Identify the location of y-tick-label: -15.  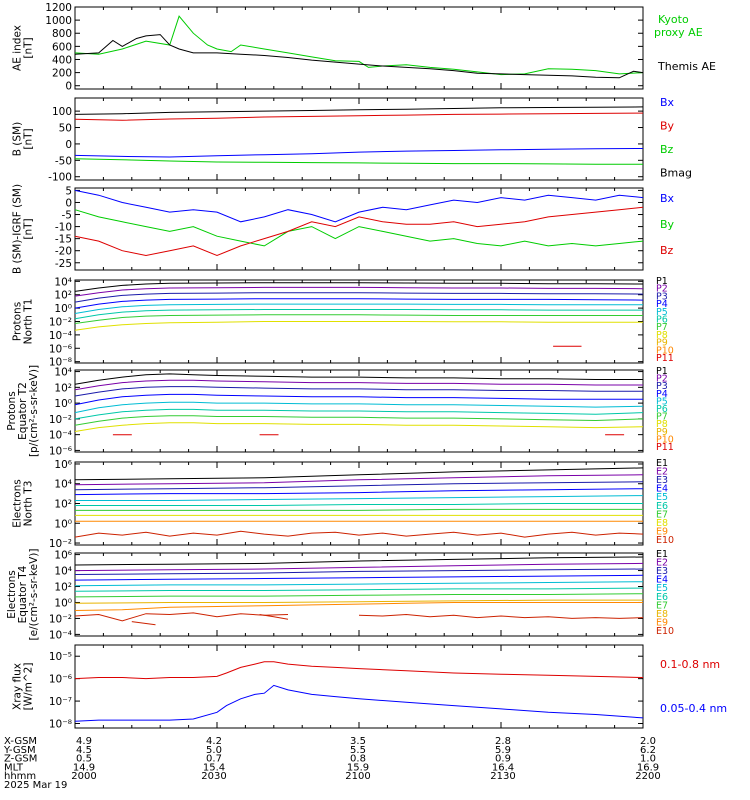
(63, 240).